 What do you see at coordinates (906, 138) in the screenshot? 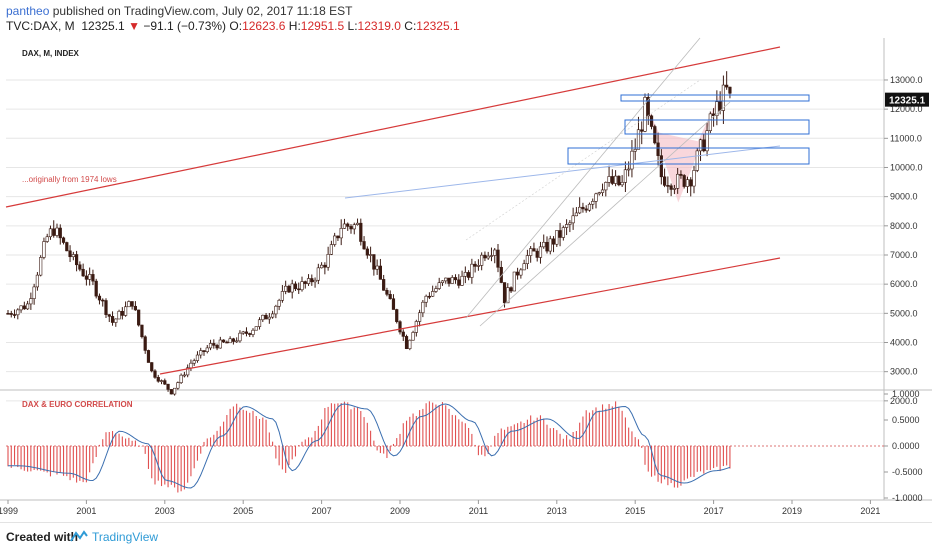
I see `price-tick-label: 11000.0` at bounding box center [906, 138].